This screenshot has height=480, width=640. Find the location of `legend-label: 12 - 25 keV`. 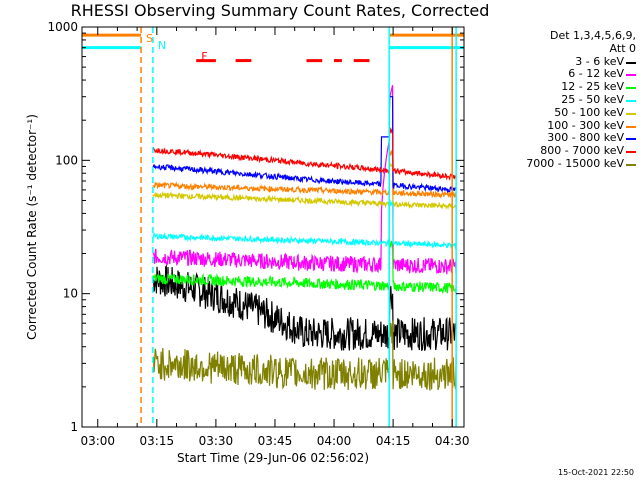

legend-label: 12 - 25 keV is located at coordinates (592, 87).